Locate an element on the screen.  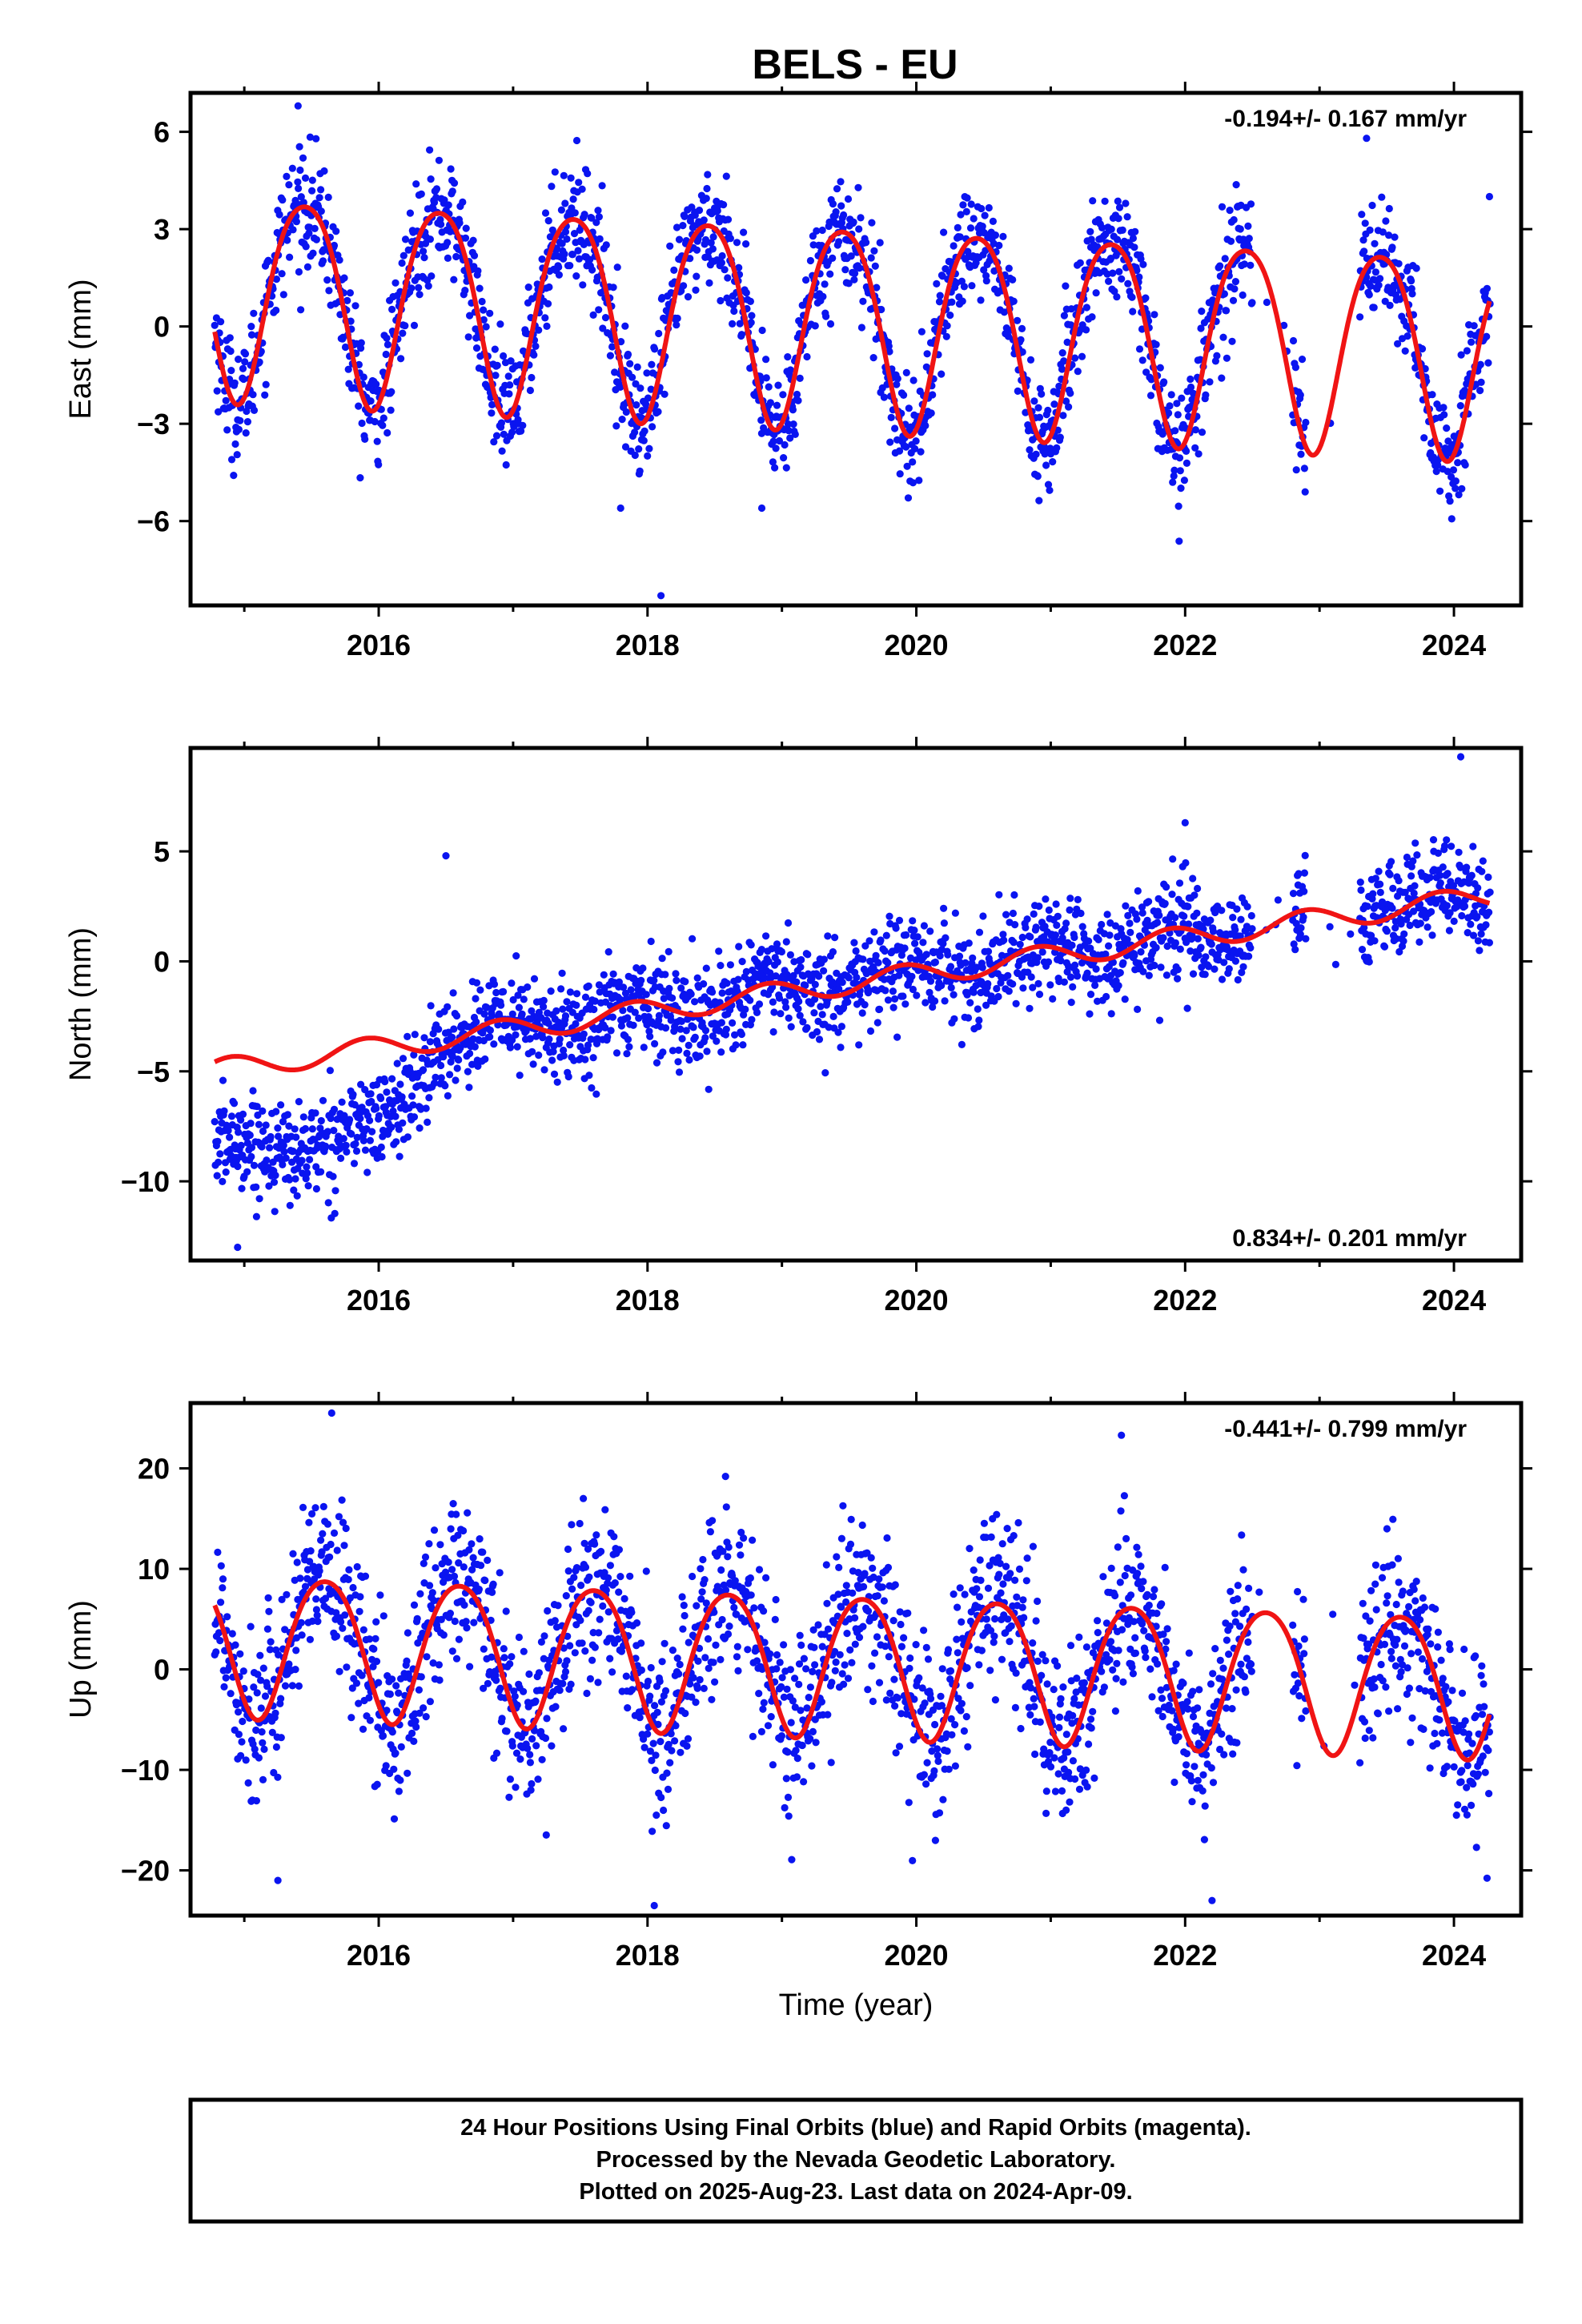
x-tick-label: 2022 is located at coordinates (1185, 645).